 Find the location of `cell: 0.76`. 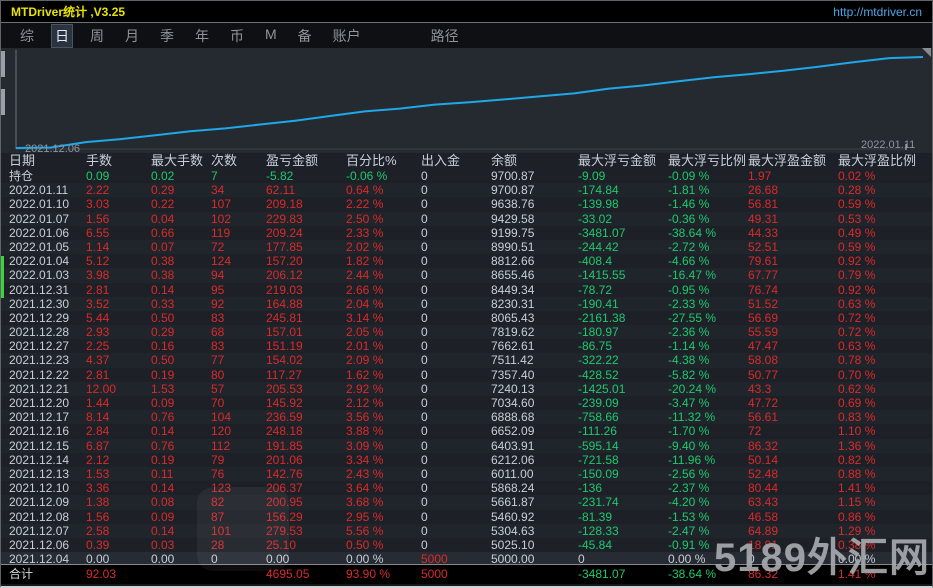

cell: 0.76 is located at coordinates (163, 417).